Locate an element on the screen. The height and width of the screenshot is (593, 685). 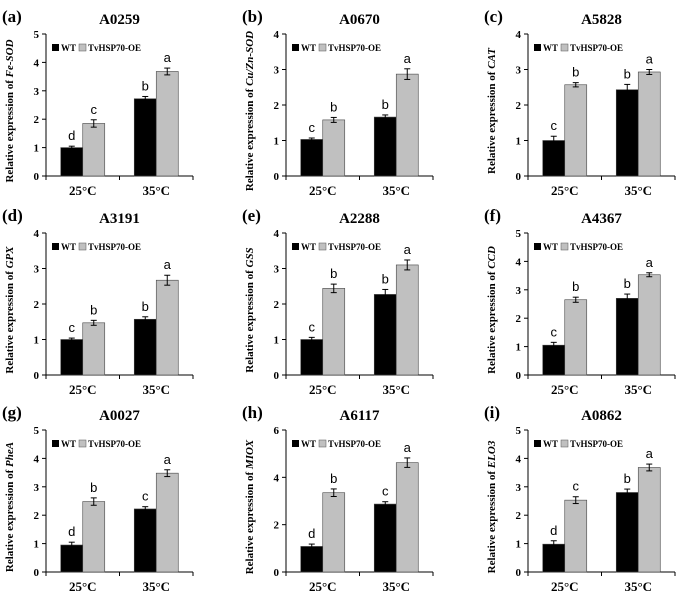
significance-letter: d is located at coordinates (553, 530).